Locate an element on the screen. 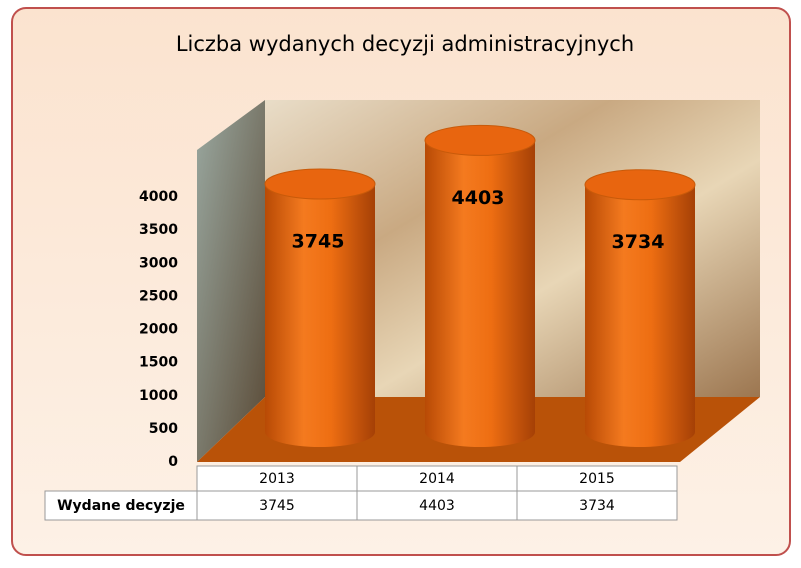  y-tick-label: 1000 is located at coordinates (158, 396).